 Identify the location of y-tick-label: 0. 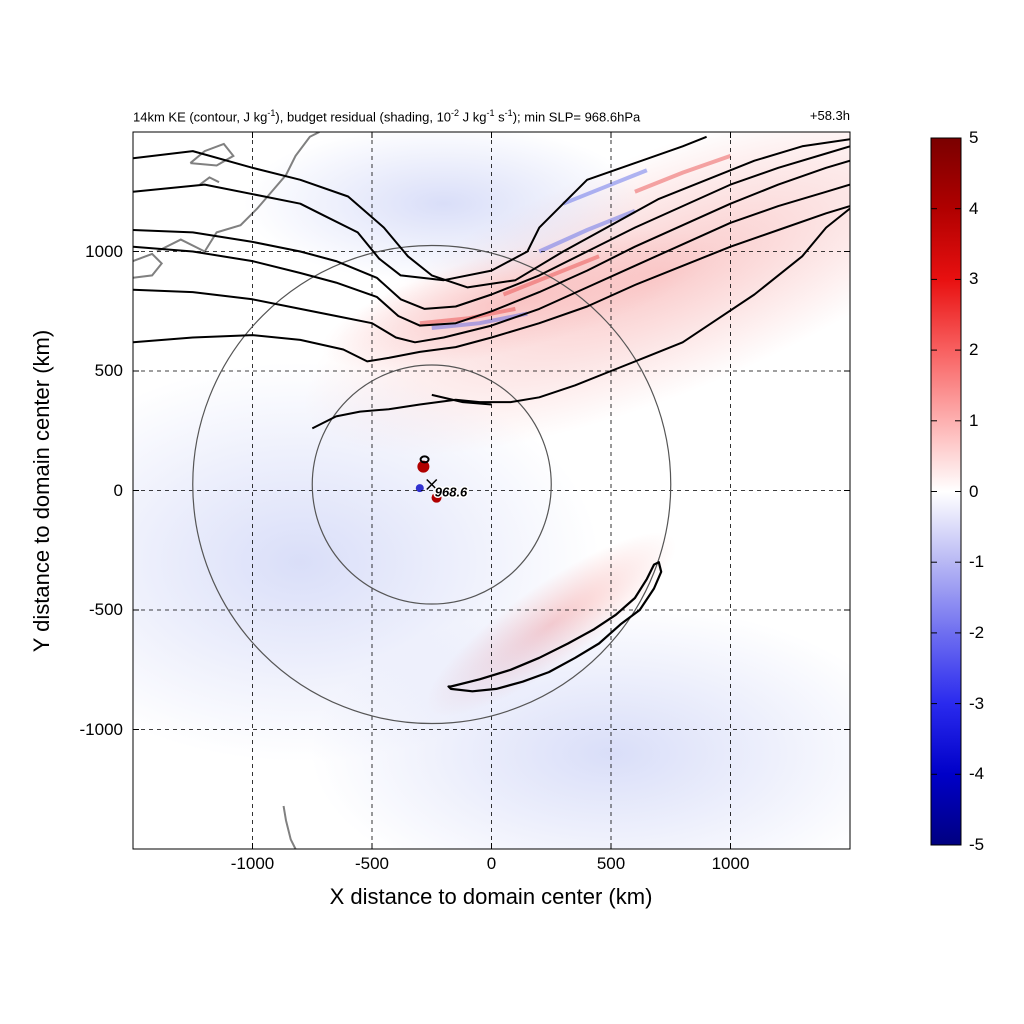
(118, 490).